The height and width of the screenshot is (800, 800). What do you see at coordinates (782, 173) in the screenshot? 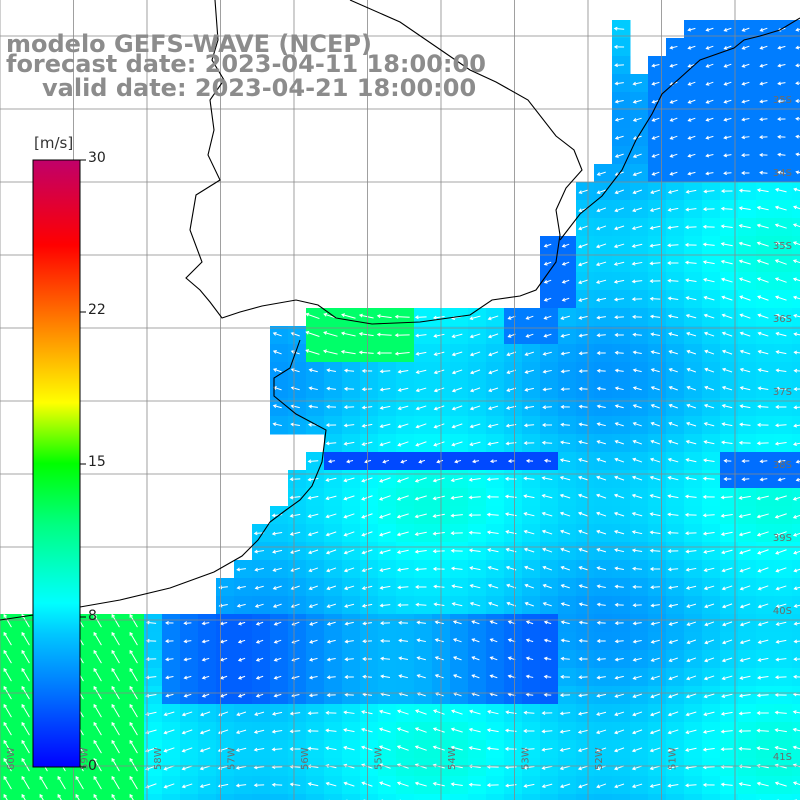
I see `latitude-label: 34S` at bounding box center [782, 173].